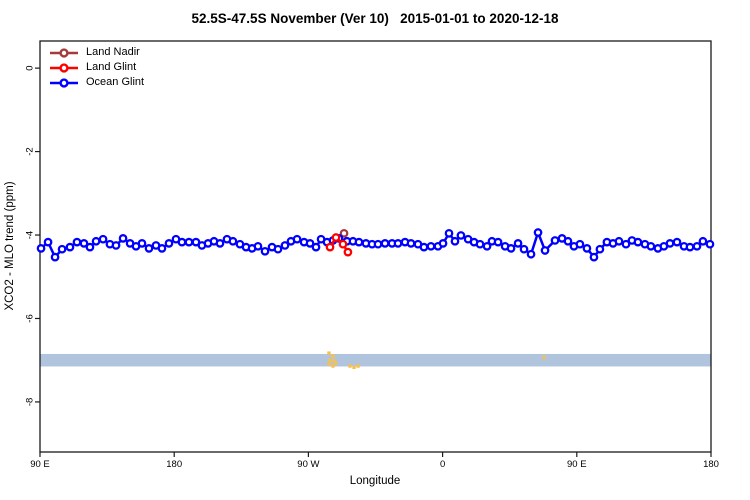 The height and width of the screenshot is (500, 750). I want to click on legend-label: Land Nadir, so click(113, 52).